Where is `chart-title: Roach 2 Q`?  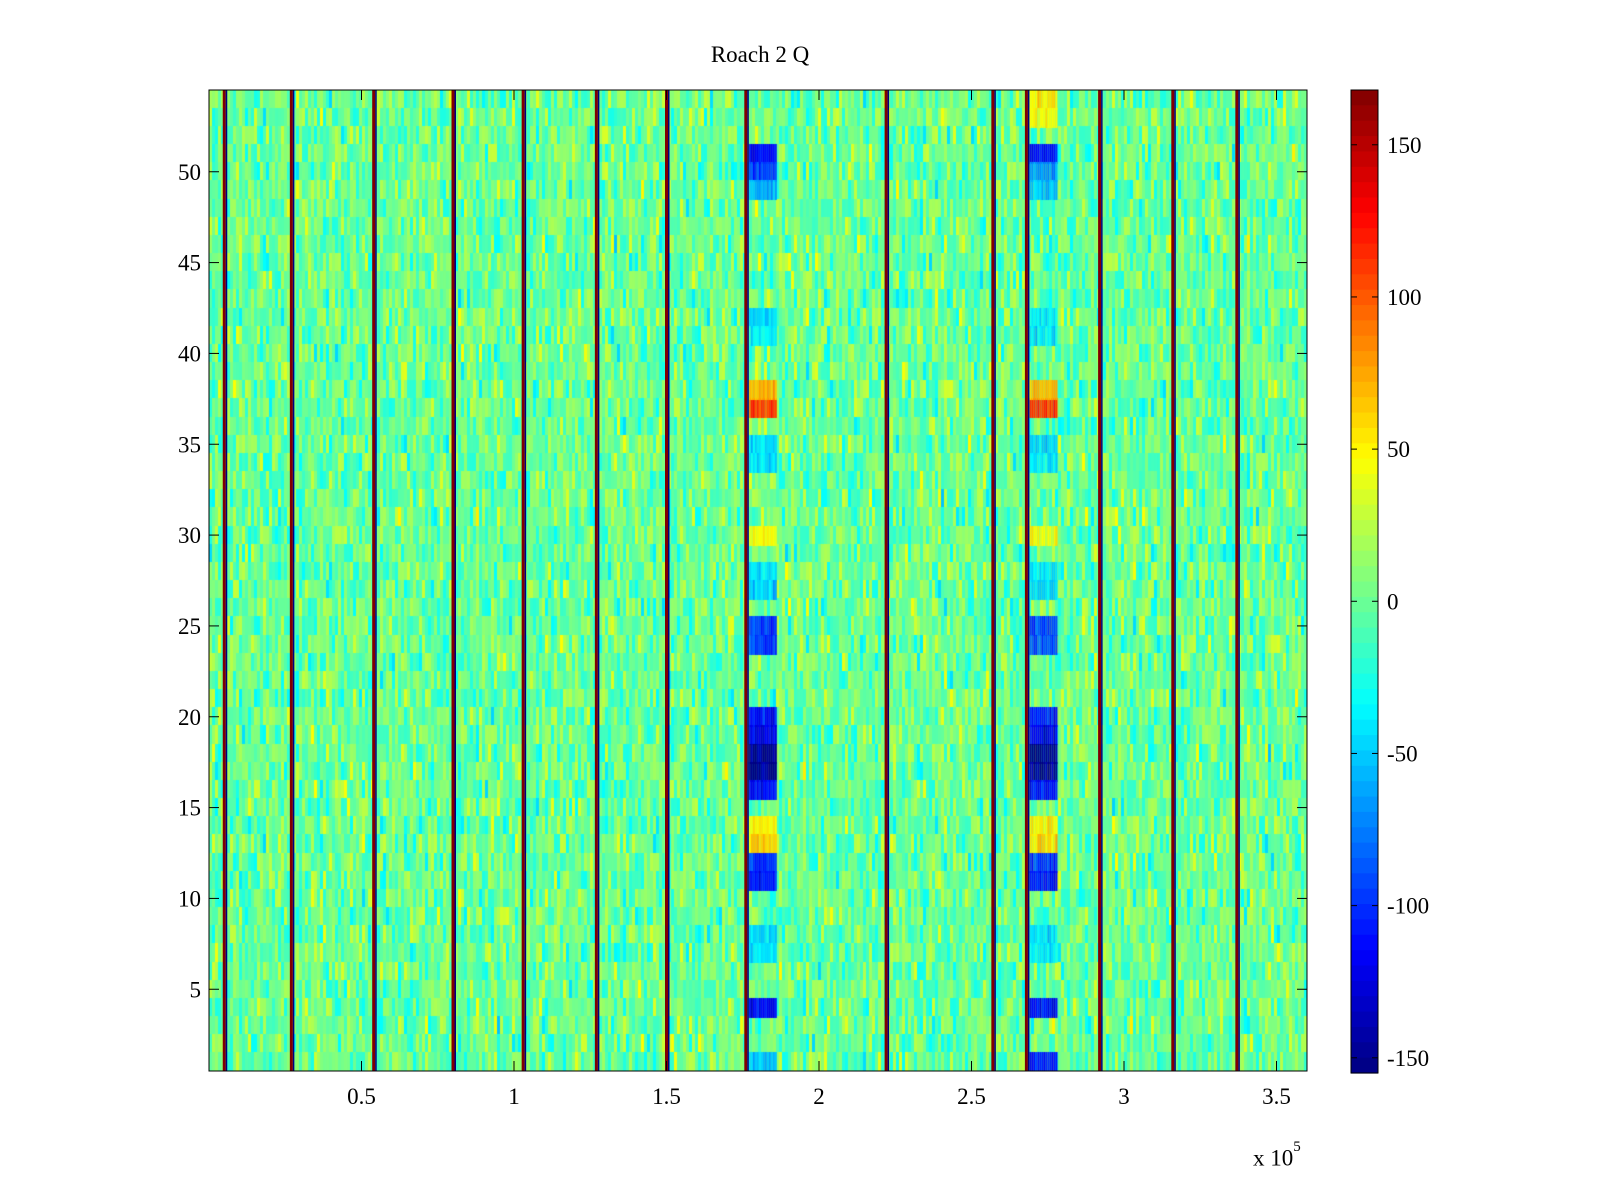
chart-title: Roach 2 Q is located at coordinates (760, 54).